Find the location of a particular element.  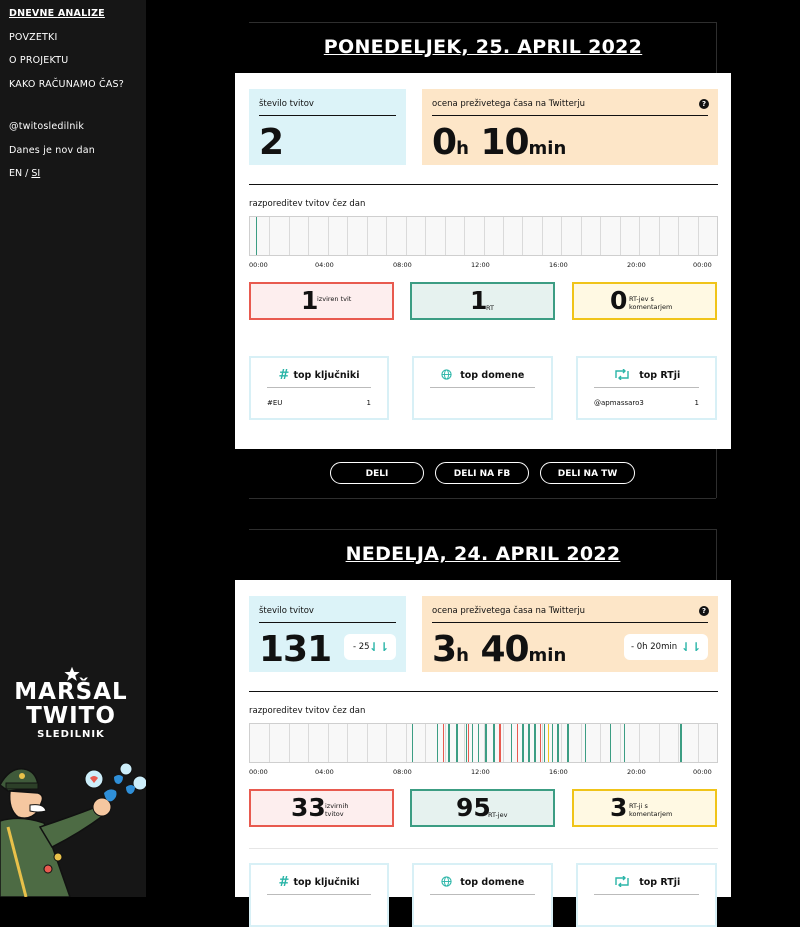

top-retweets-title: top RTji is located at coordinates (660, 375).